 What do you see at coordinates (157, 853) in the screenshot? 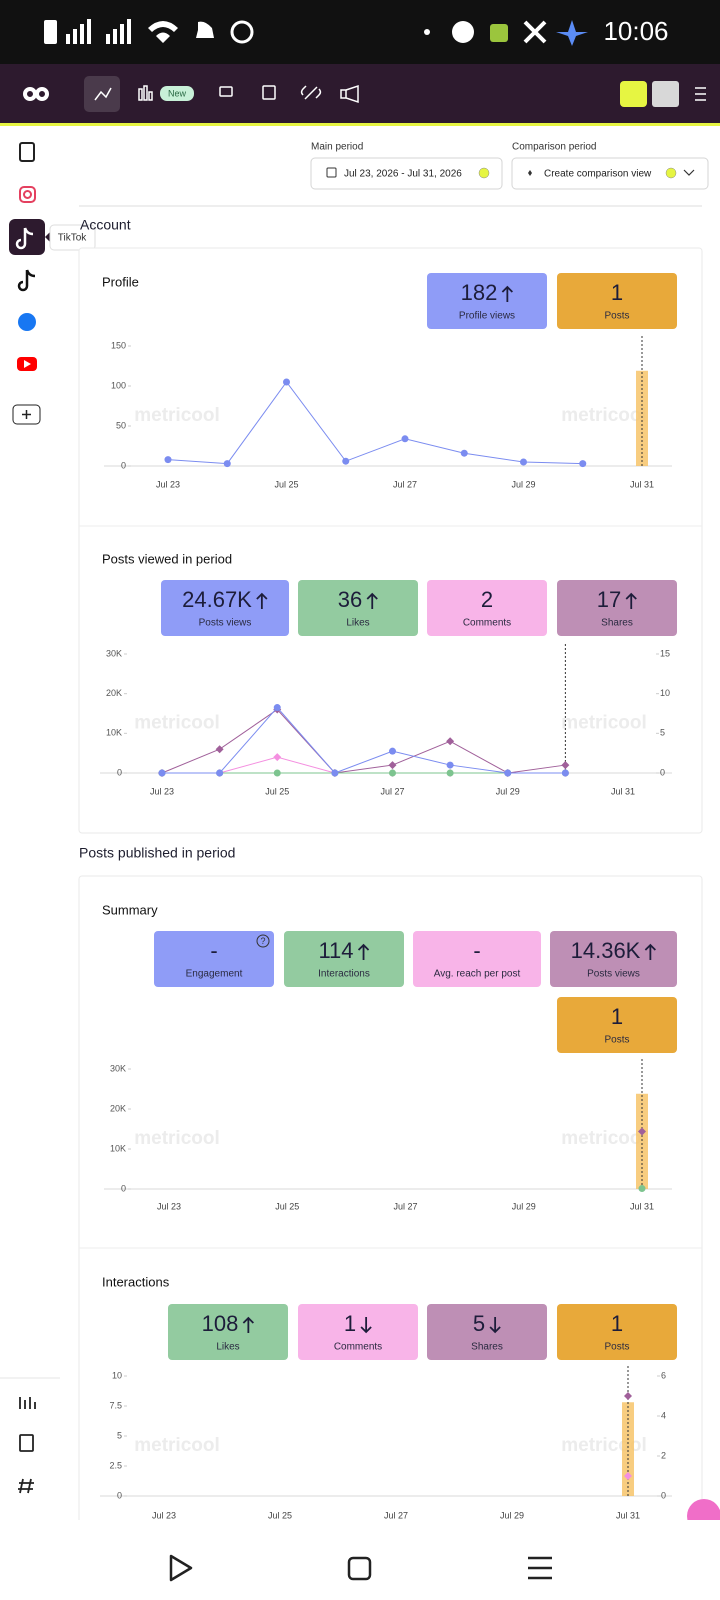
I see `section-title: Posts published in period` at bounding box center [157, 853].